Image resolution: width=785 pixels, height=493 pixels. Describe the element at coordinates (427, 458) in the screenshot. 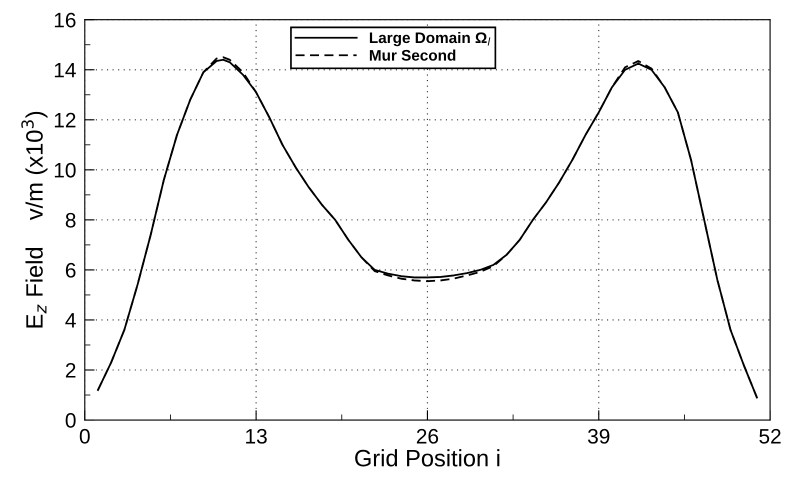

I see `x-axis-title: Grid Position i` at that location.